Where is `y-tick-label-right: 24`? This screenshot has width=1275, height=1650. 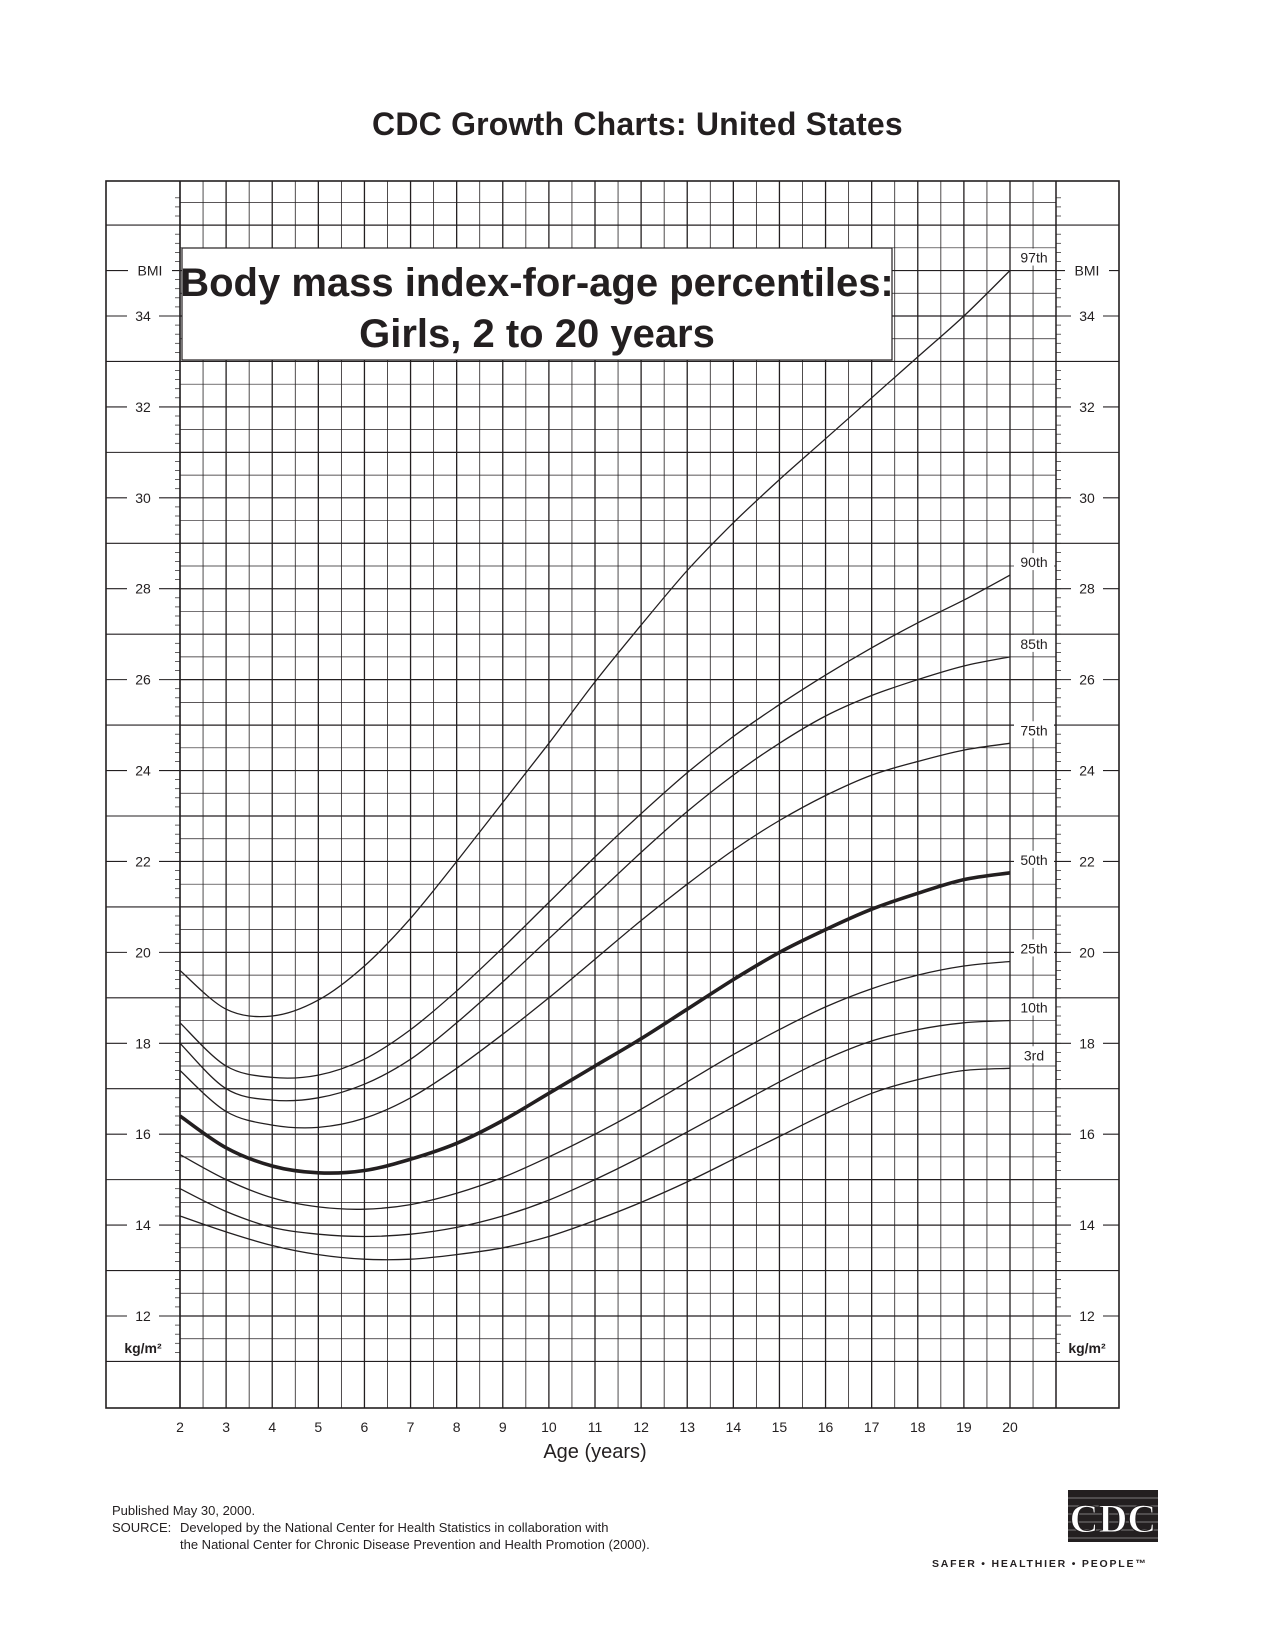
y-tick-label-right: 24 is located at coordinates (1087, 771).